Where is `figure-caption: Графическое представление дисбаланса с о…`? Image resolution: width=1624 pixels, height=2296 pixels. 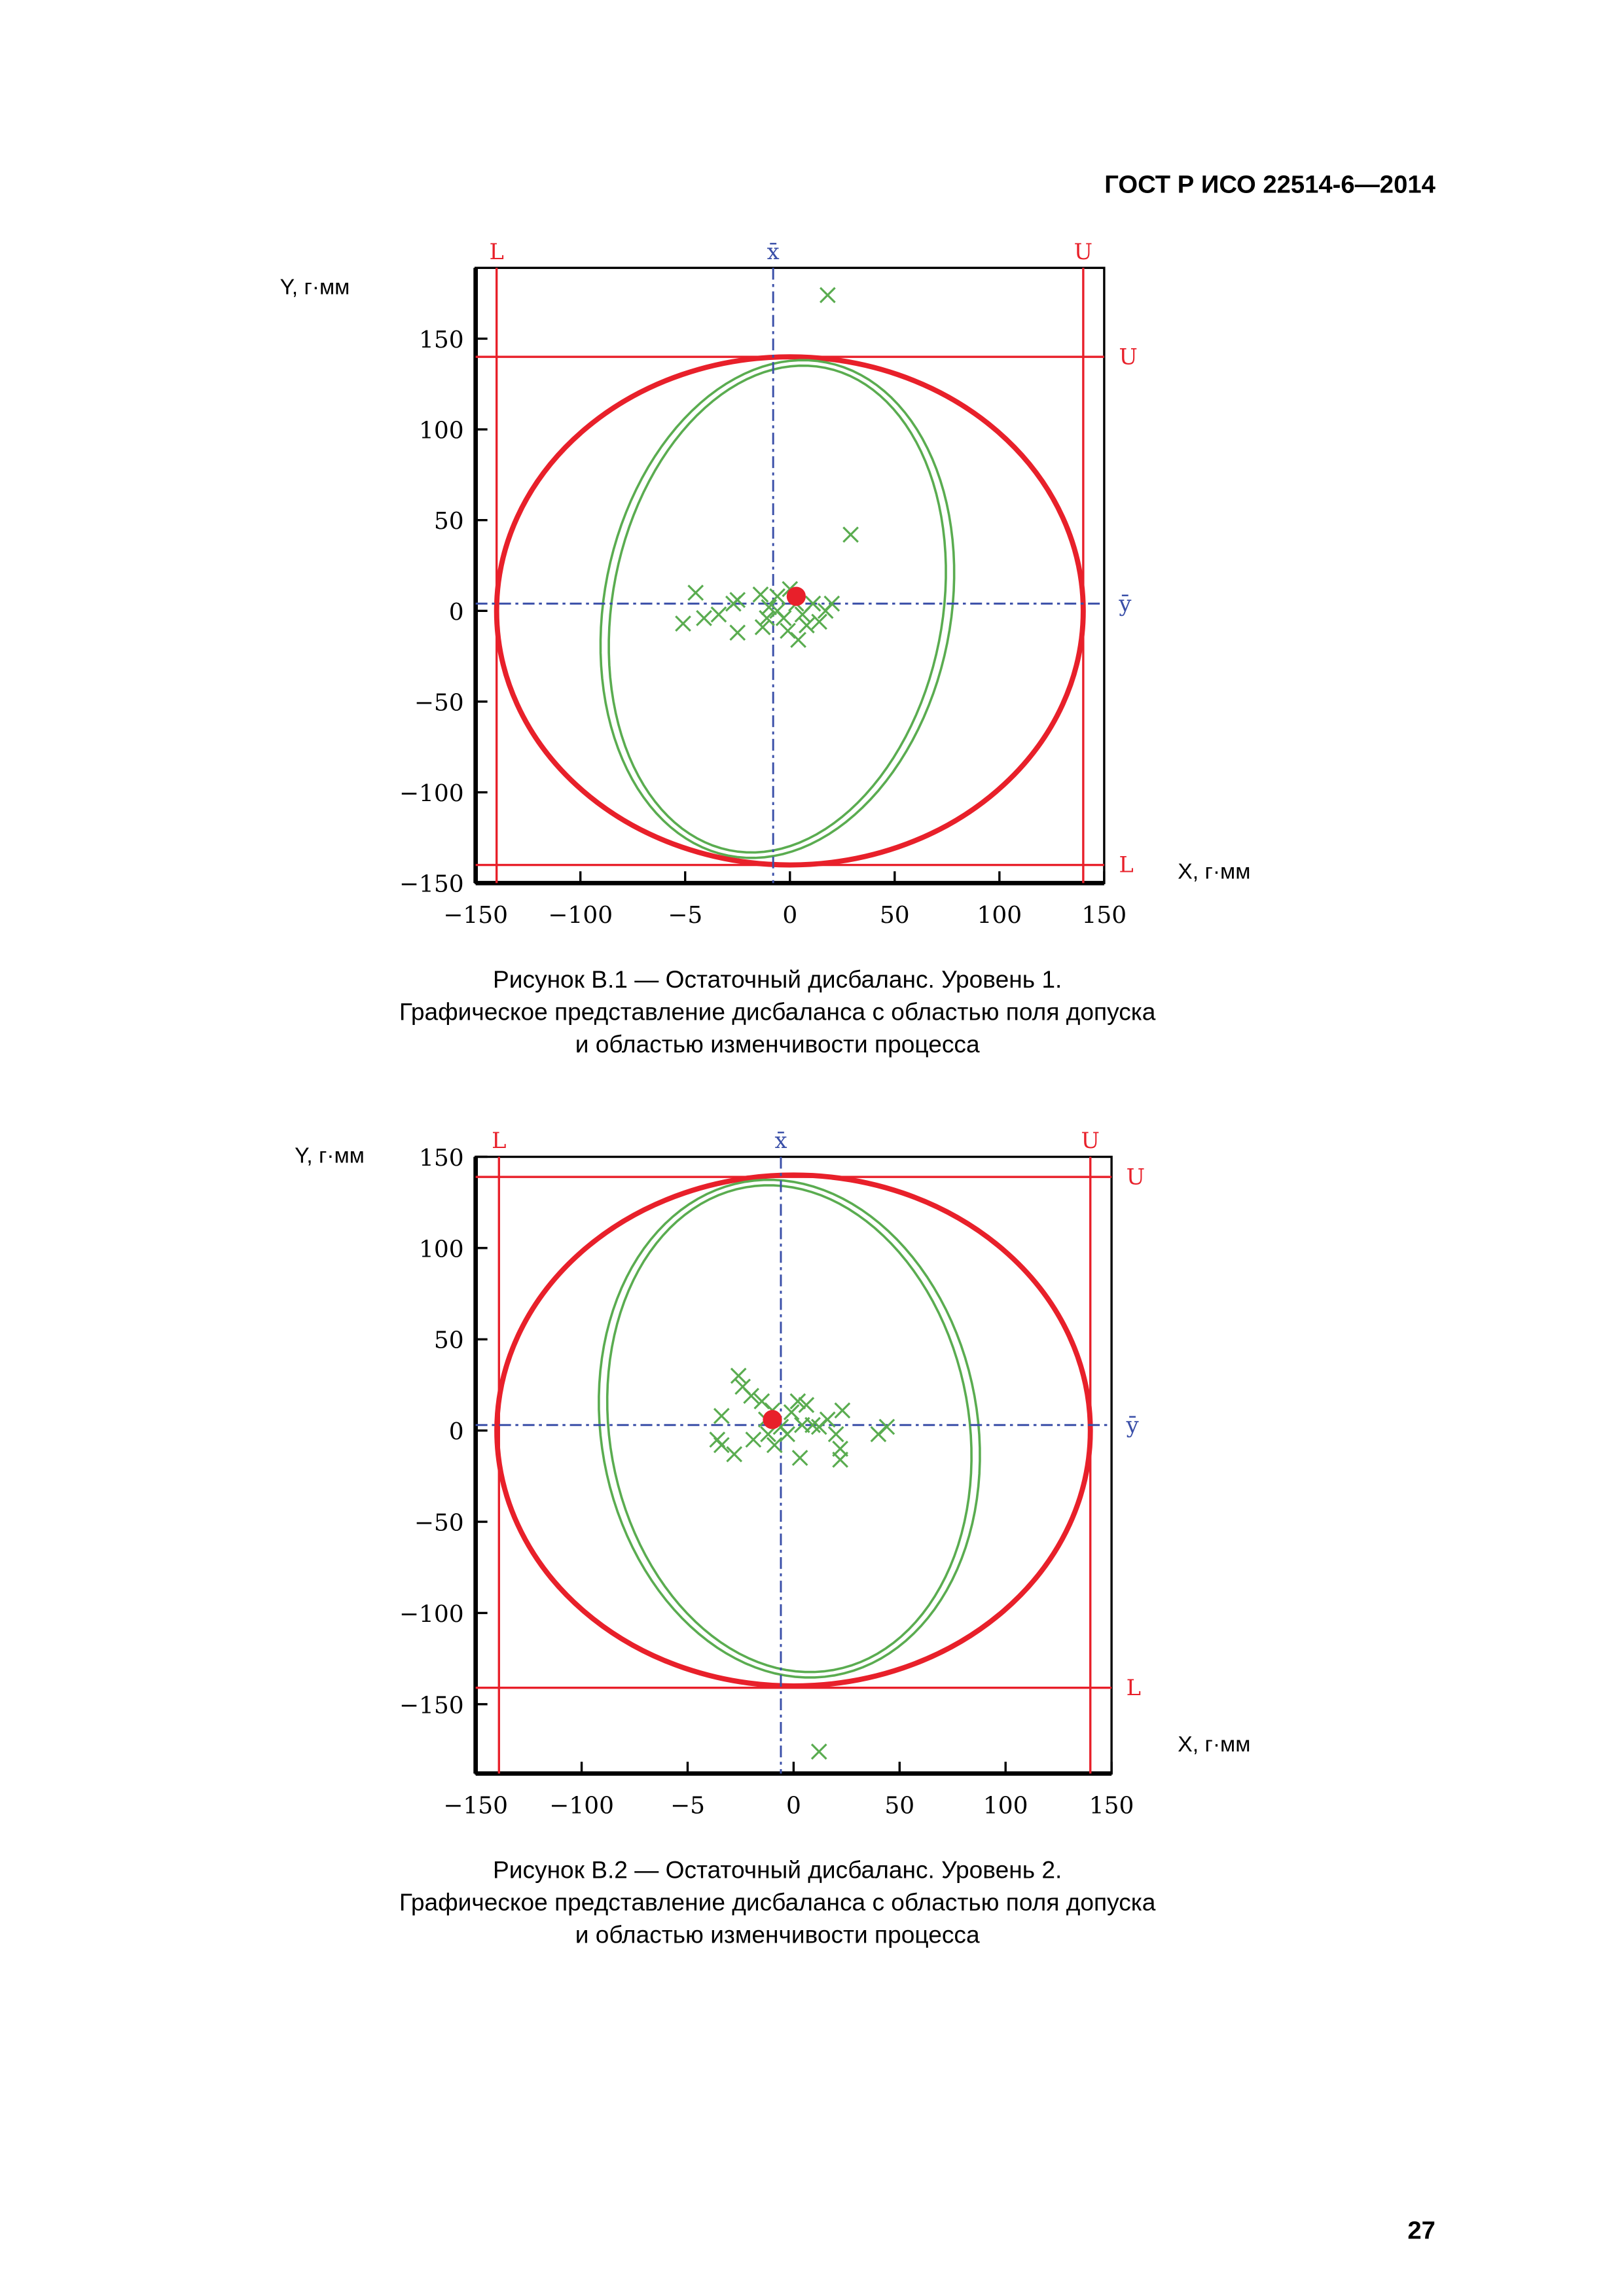 figure-caption: Графическое представление дисбаланса с о… is located at coordinates (777, 1902).